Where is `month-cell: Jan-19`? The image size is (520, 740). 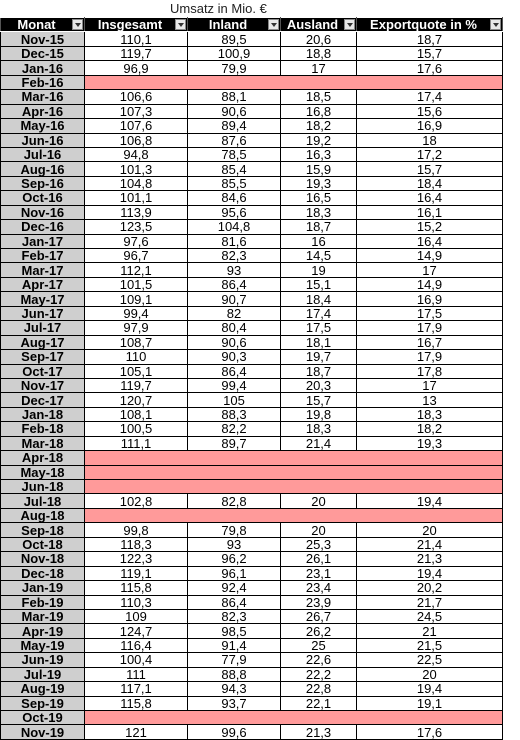
month-cell: Jan-19 is located at coordinates (42, 588).